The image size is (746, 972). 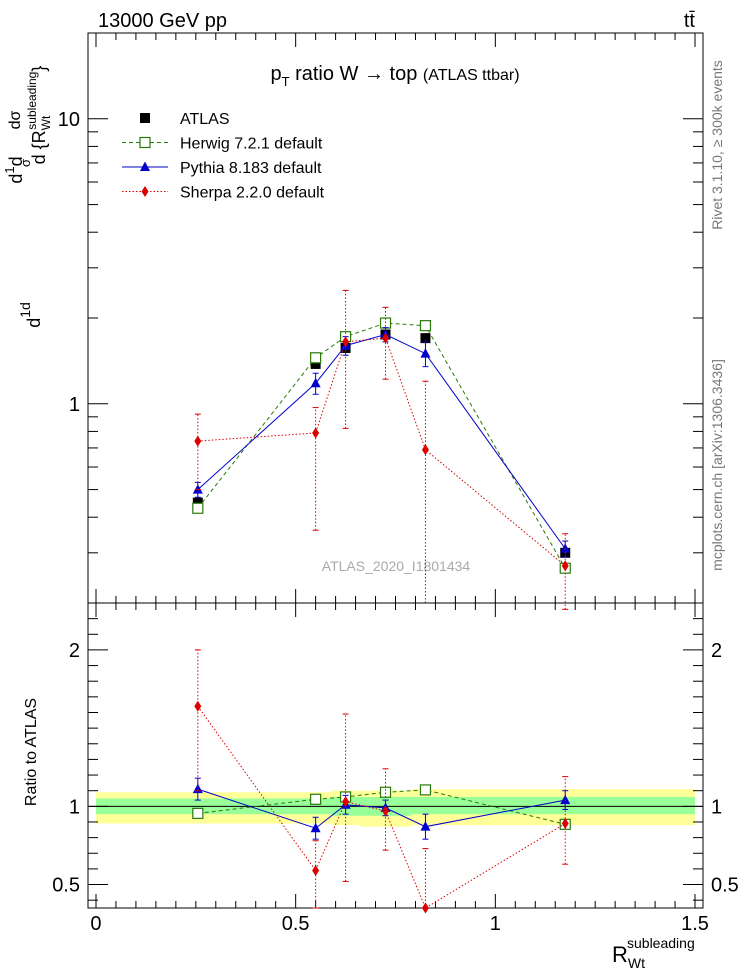 I want to click on main-y-axis-label: d1d, so click(x=30, y=315).